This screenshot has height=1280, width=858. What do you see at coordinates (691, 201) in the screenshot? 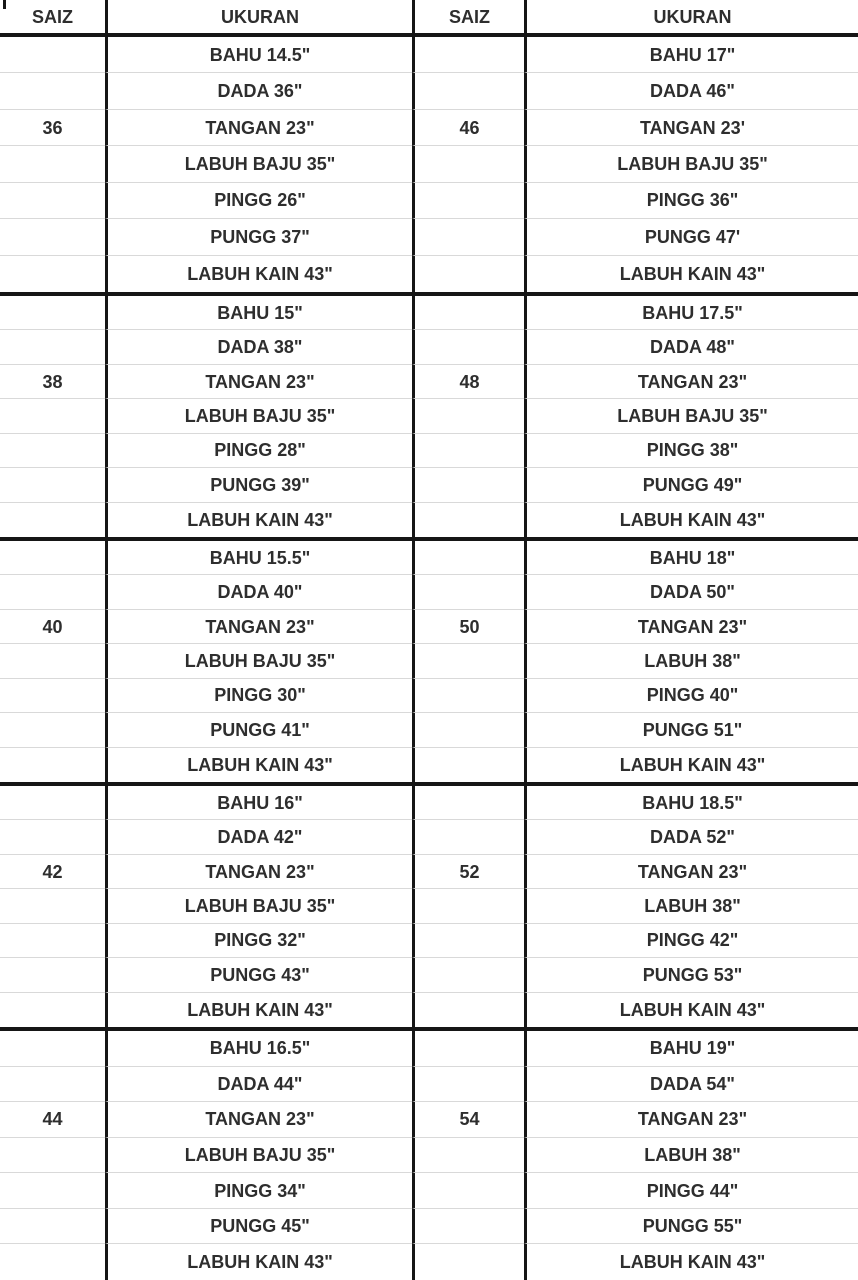
I see `measurement-cell: PINGG 36"` at bounding box center [691, 201].